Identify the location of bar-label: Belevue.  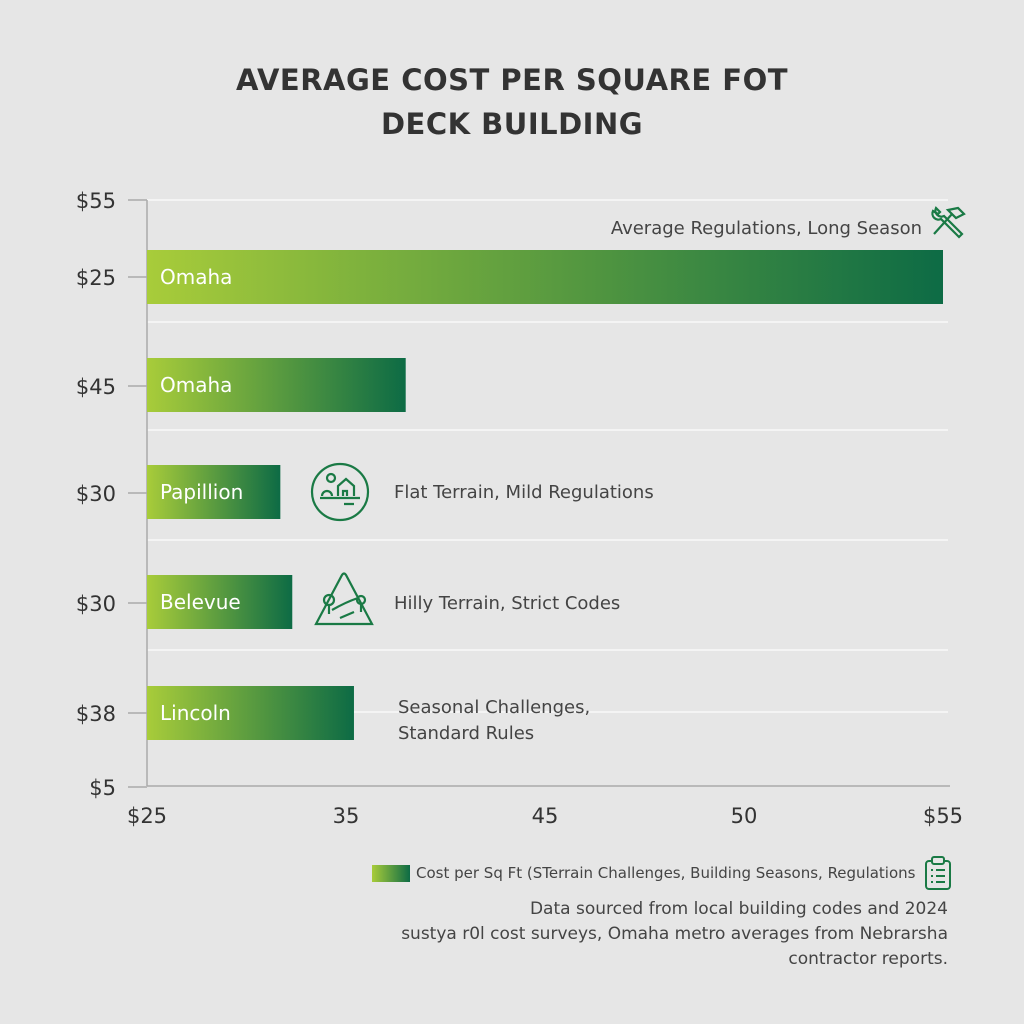
(200, 602).